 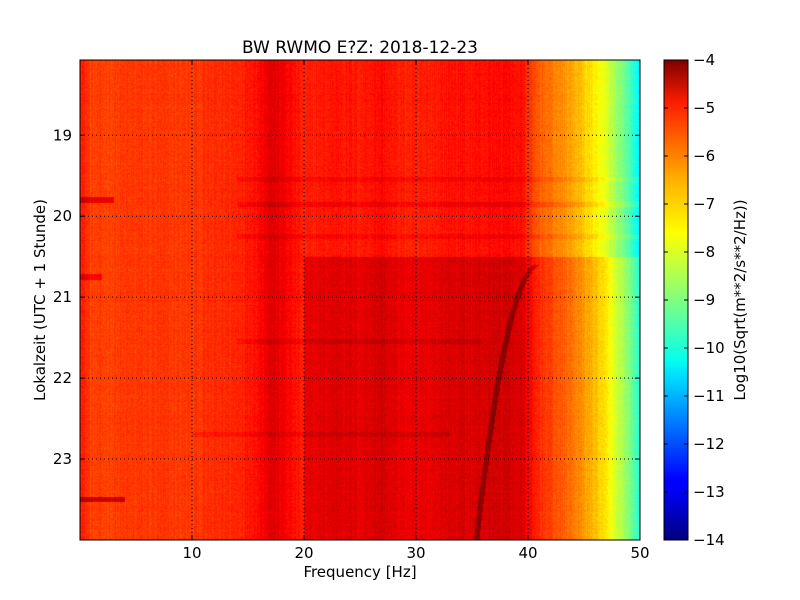 What do you see at coordinates (709, 444) in the screenshot?
I see `colorbar-tick-label: −12` at bounding box center [709, 444].